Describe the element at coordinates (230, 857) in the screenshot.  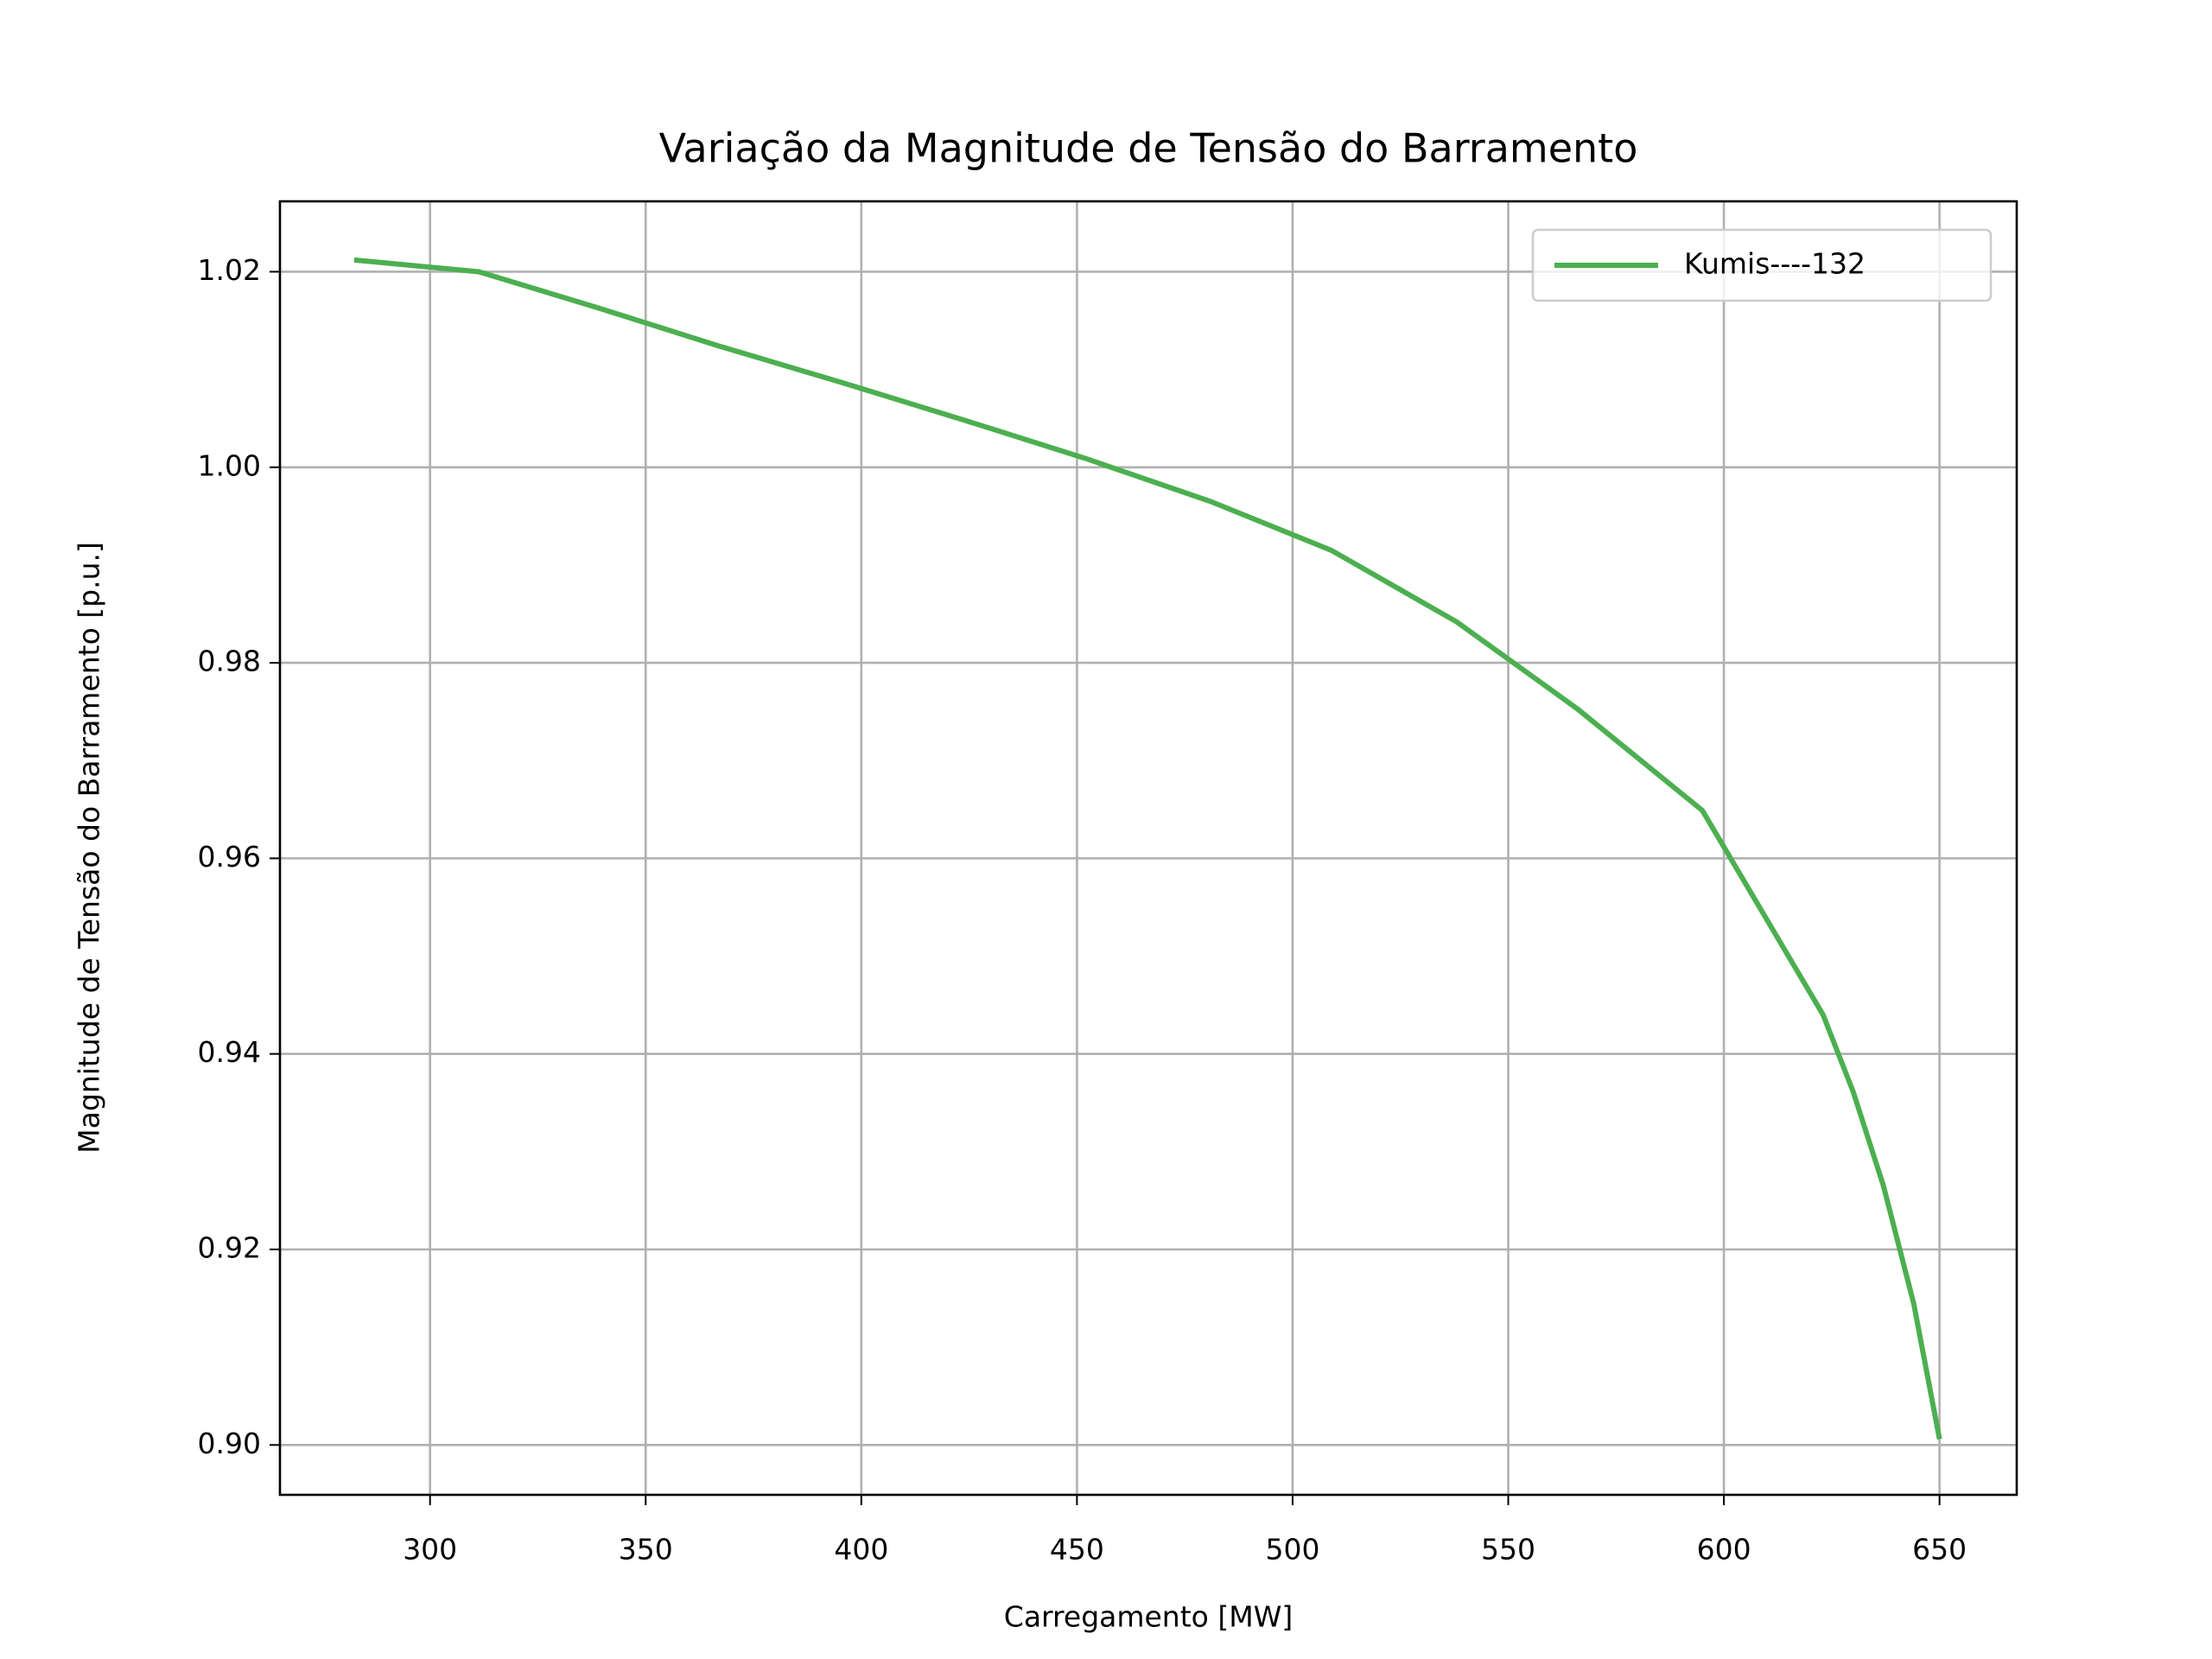
I see `y-tick-label: 0.96` at that location.